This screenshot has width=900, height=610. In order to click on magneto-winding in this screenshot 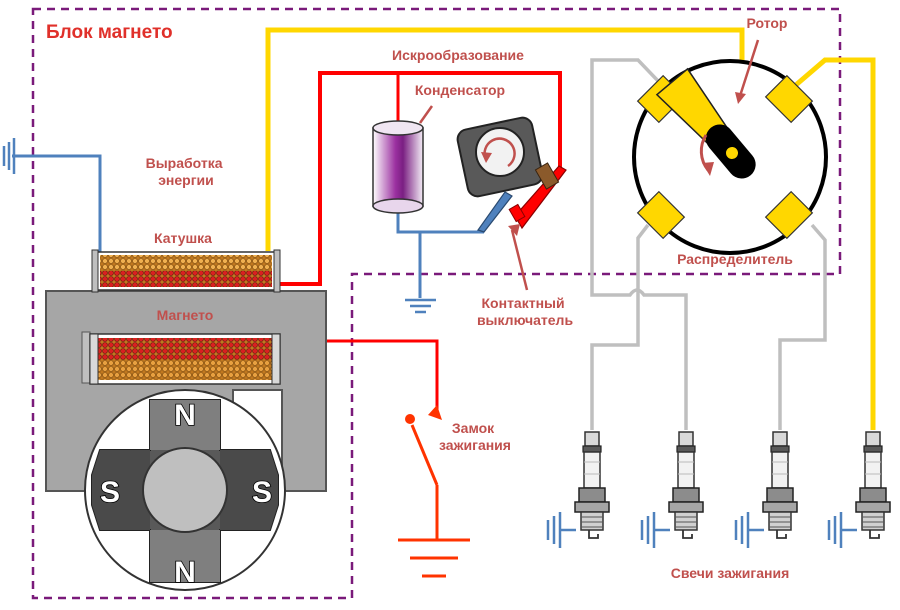, I will do `click(185, 359)`.